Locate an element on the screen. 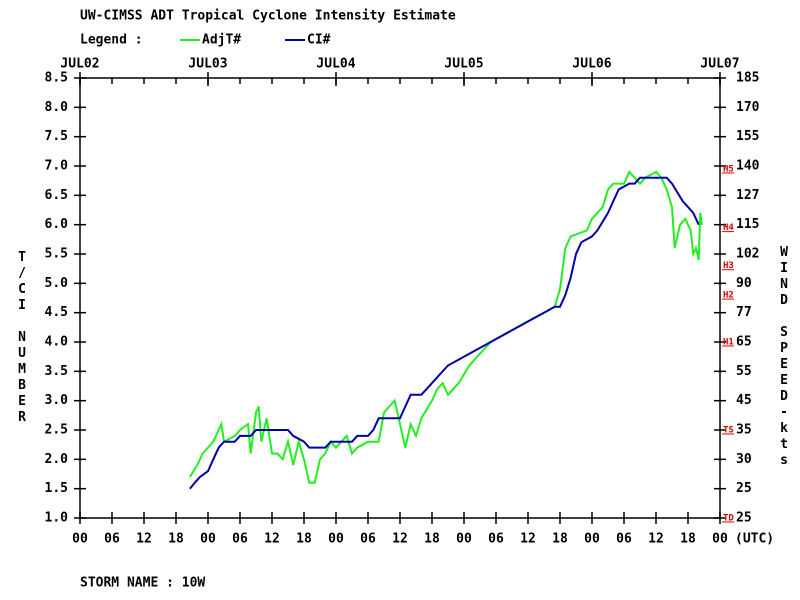  legend-label: Legend : is located at coordinates (111, 40).